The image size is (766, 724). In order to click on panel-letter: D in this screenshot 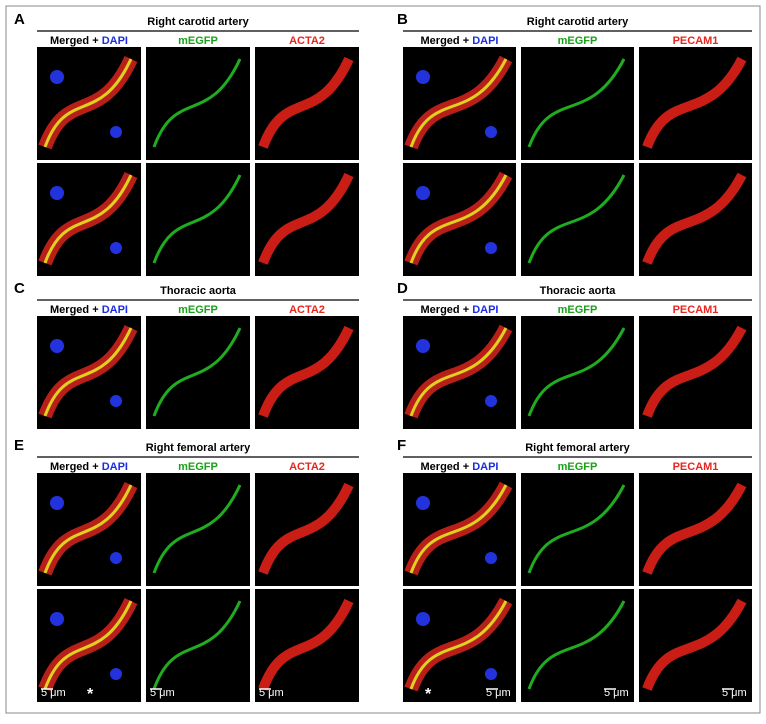, I will do `click(402, 288)`.